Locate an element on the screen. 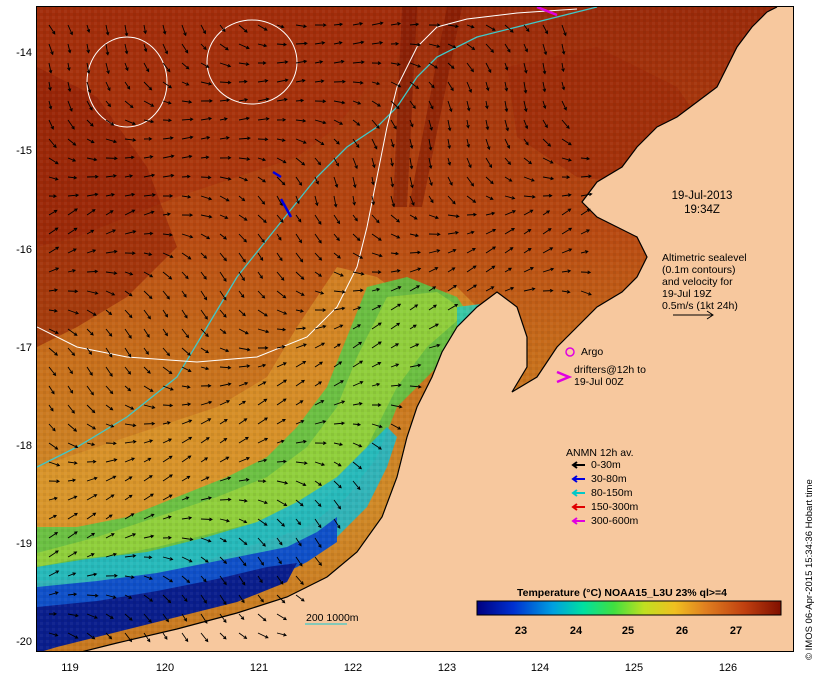  lat-tick-14: -14 is located at coordinates (24, 53).